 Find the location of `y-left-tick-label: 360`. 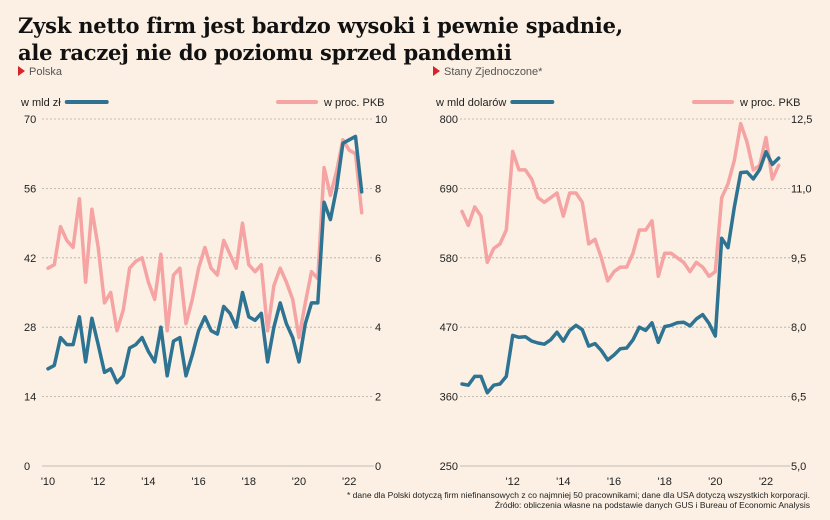

y-left-tick-label: 360 is located at coordinates (449, 398).